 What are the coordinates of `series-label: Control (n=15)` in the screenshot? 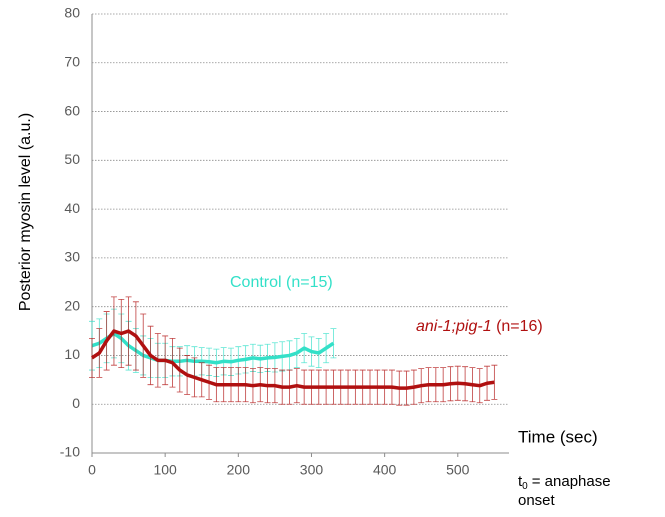 It's located at (281, 282).